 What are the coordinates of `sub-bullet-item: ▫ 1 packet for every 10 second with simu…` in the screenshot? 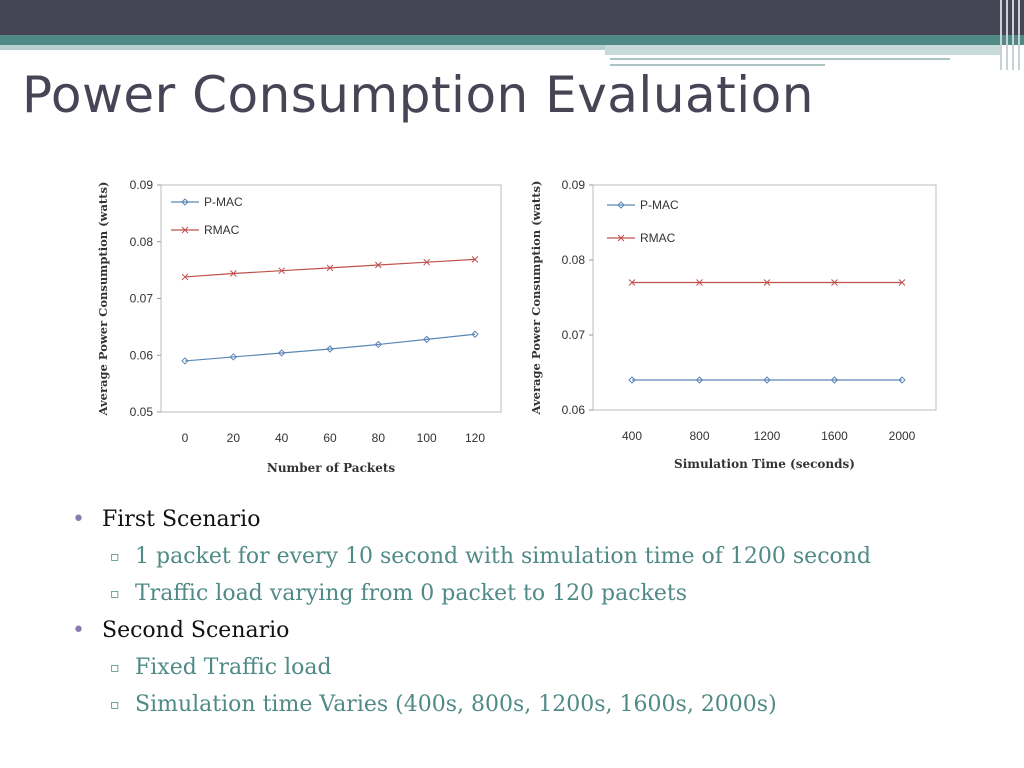 It's located at (532, 560).